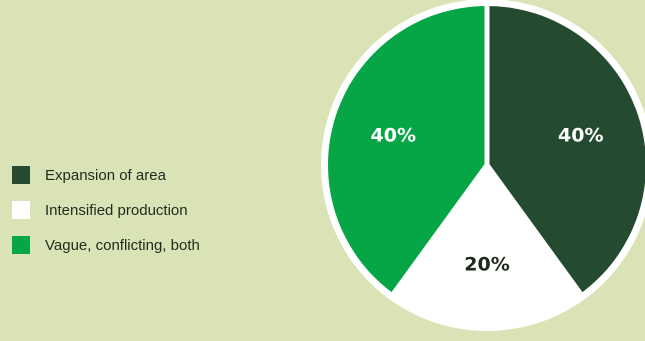 The width and height of the screenshot is (645, 341). I want to click on slice-label-intensified: 20%, so click(486, 265).